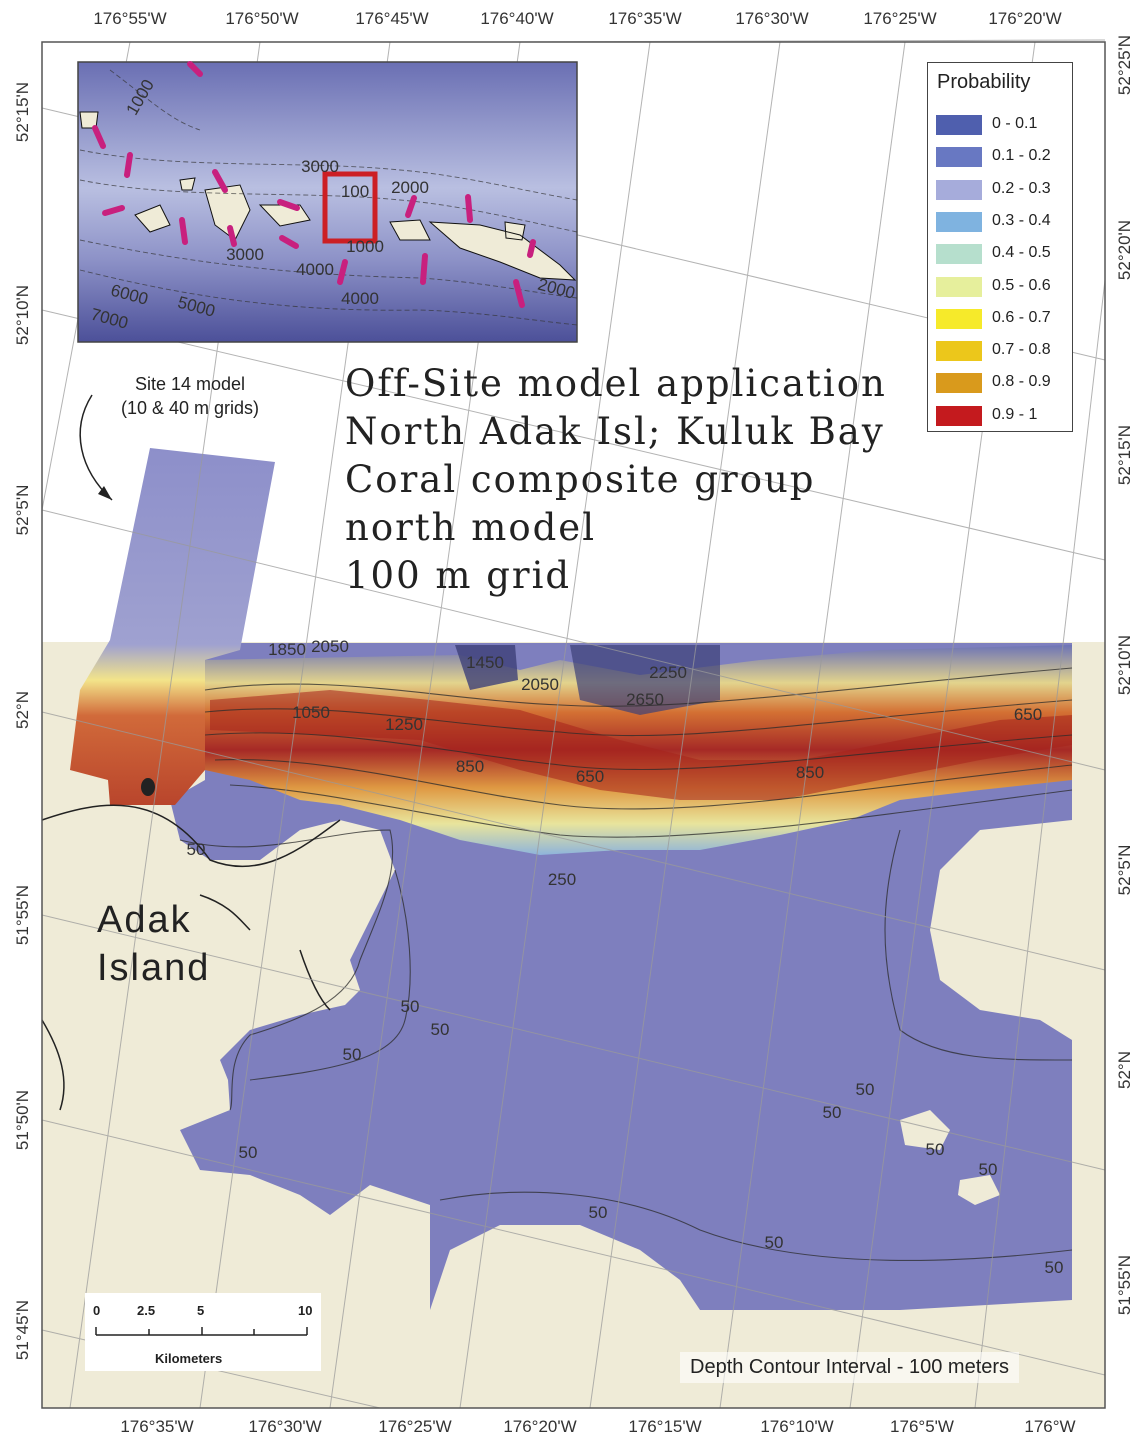 The height and width of the screenshot is (1446, 1143). I want to click on island-label-line: Adak, so click(144, 920).